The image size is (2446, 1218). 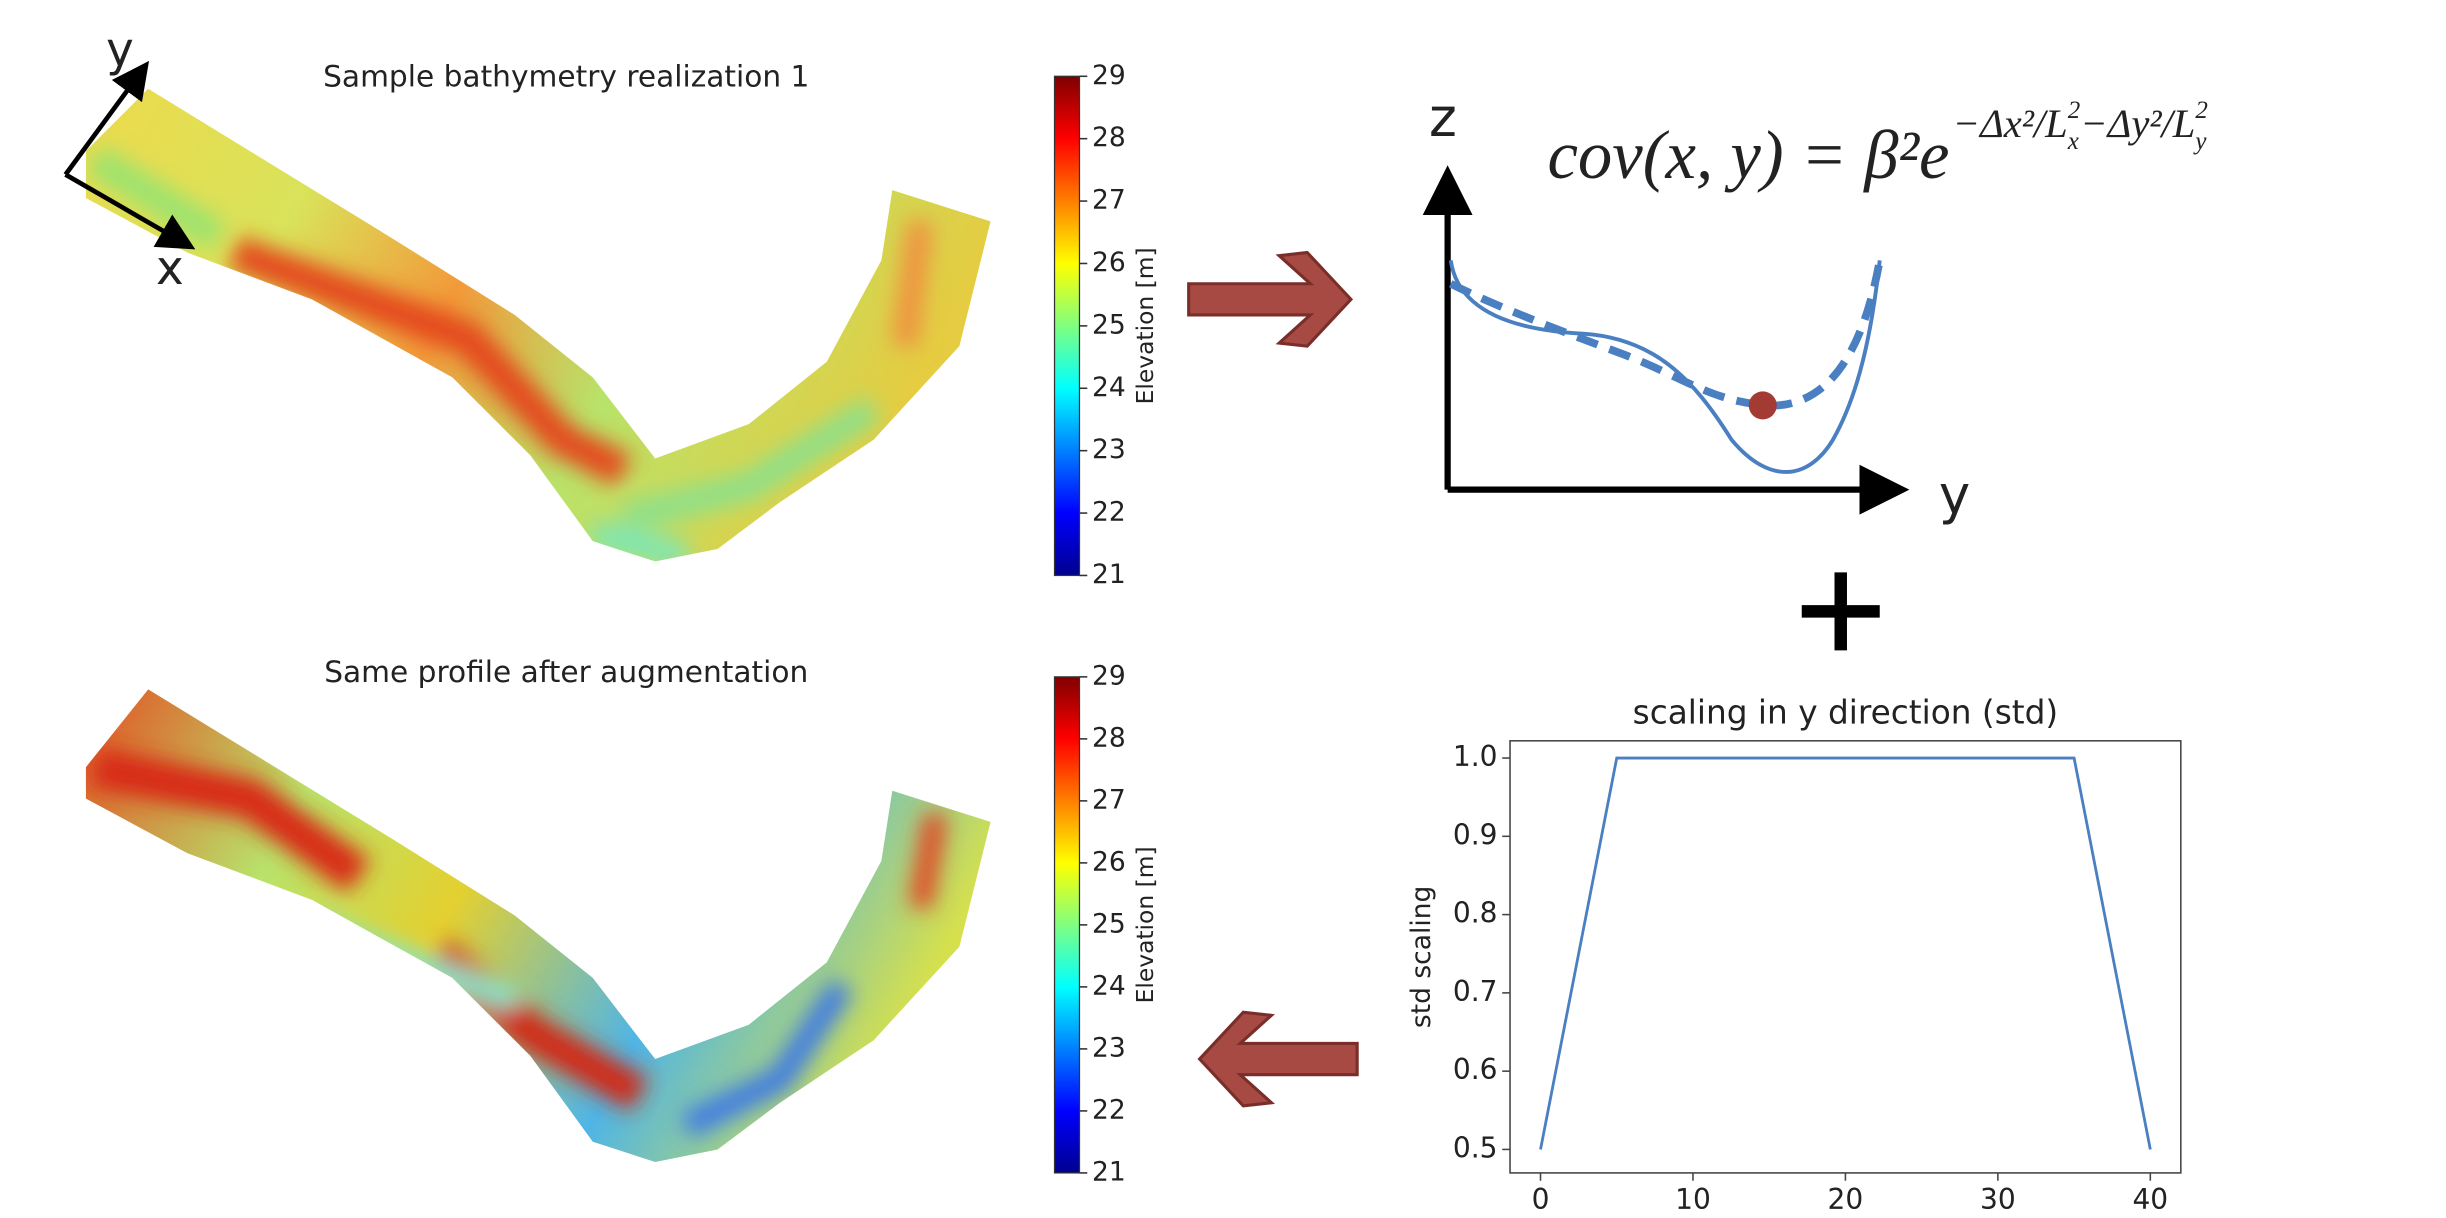 What do you see at coordinates (1748, 155) in the screenshot?
I see `formula: cov(x, y) = β²e` at bounding box center [1748, 155].